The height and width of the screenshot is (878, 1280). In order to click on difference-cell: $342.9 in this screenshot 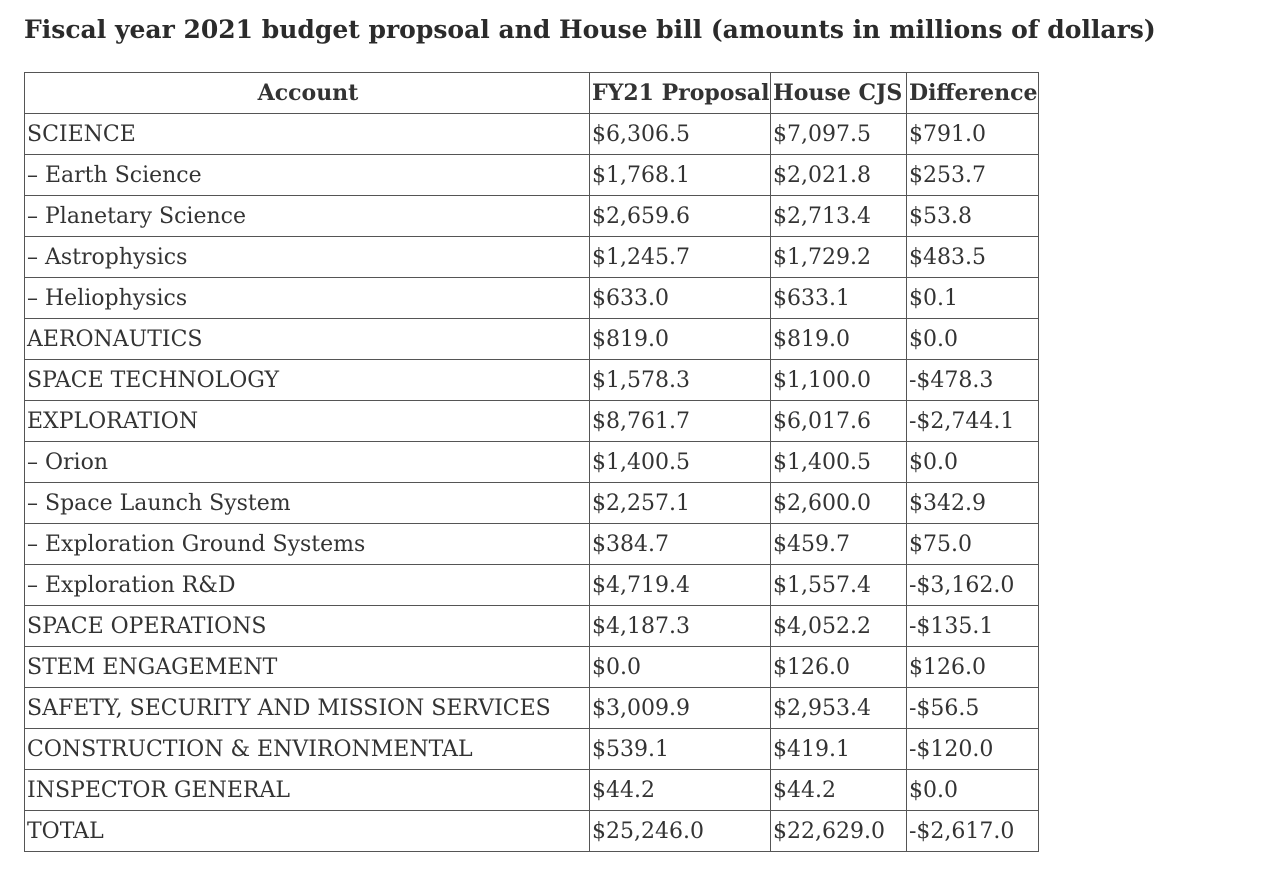, I will do `click(972, 503)`.